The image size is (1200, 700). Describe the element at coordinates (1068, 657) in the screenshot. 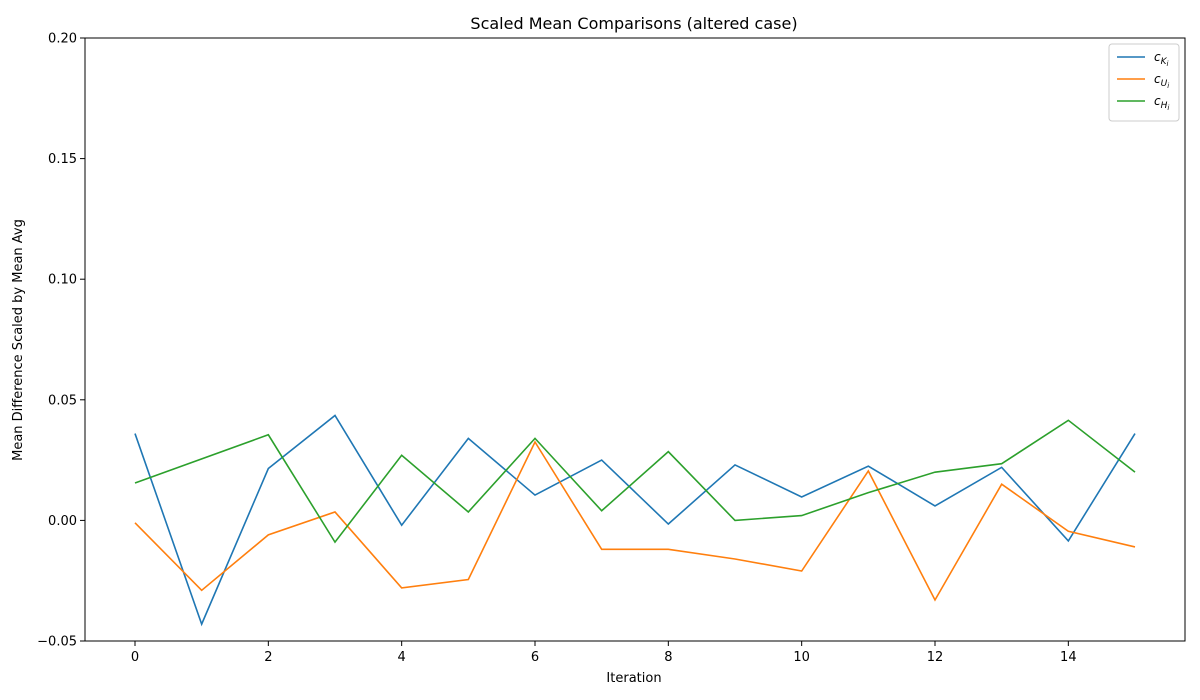

I see `x-tick-label: 14` at that location.